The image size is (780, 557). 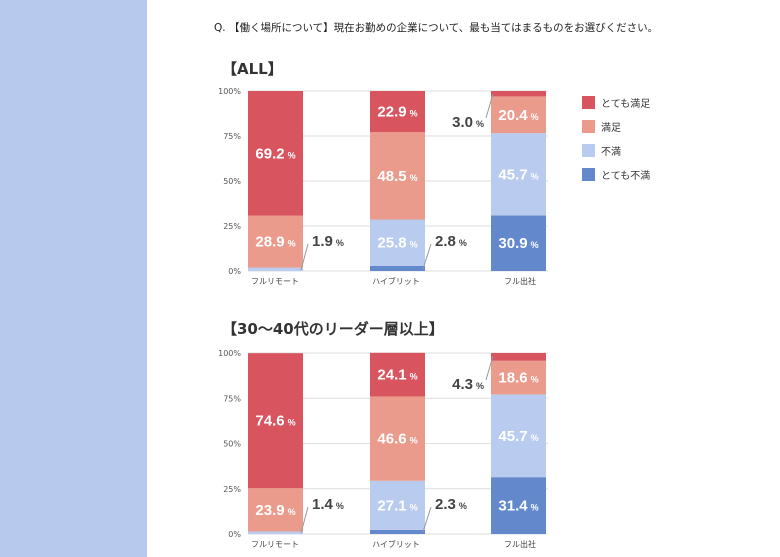 I want to click on data-label: 28.9%, so click(x=275, y=242).